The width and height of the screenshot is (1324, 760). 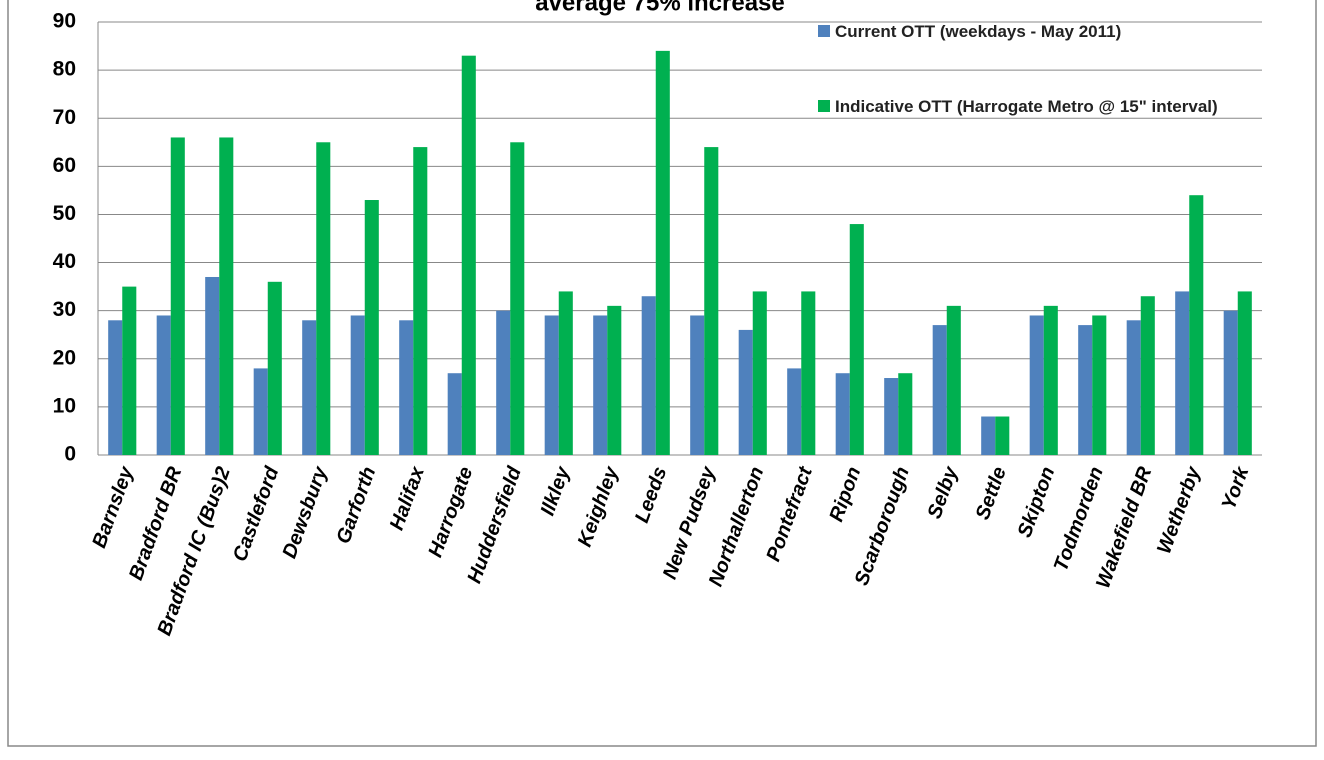 What do you see at coordinates (64, 213) in the screenshot?
I see `y-tick-label: 50` at bounding box center [64, 213].